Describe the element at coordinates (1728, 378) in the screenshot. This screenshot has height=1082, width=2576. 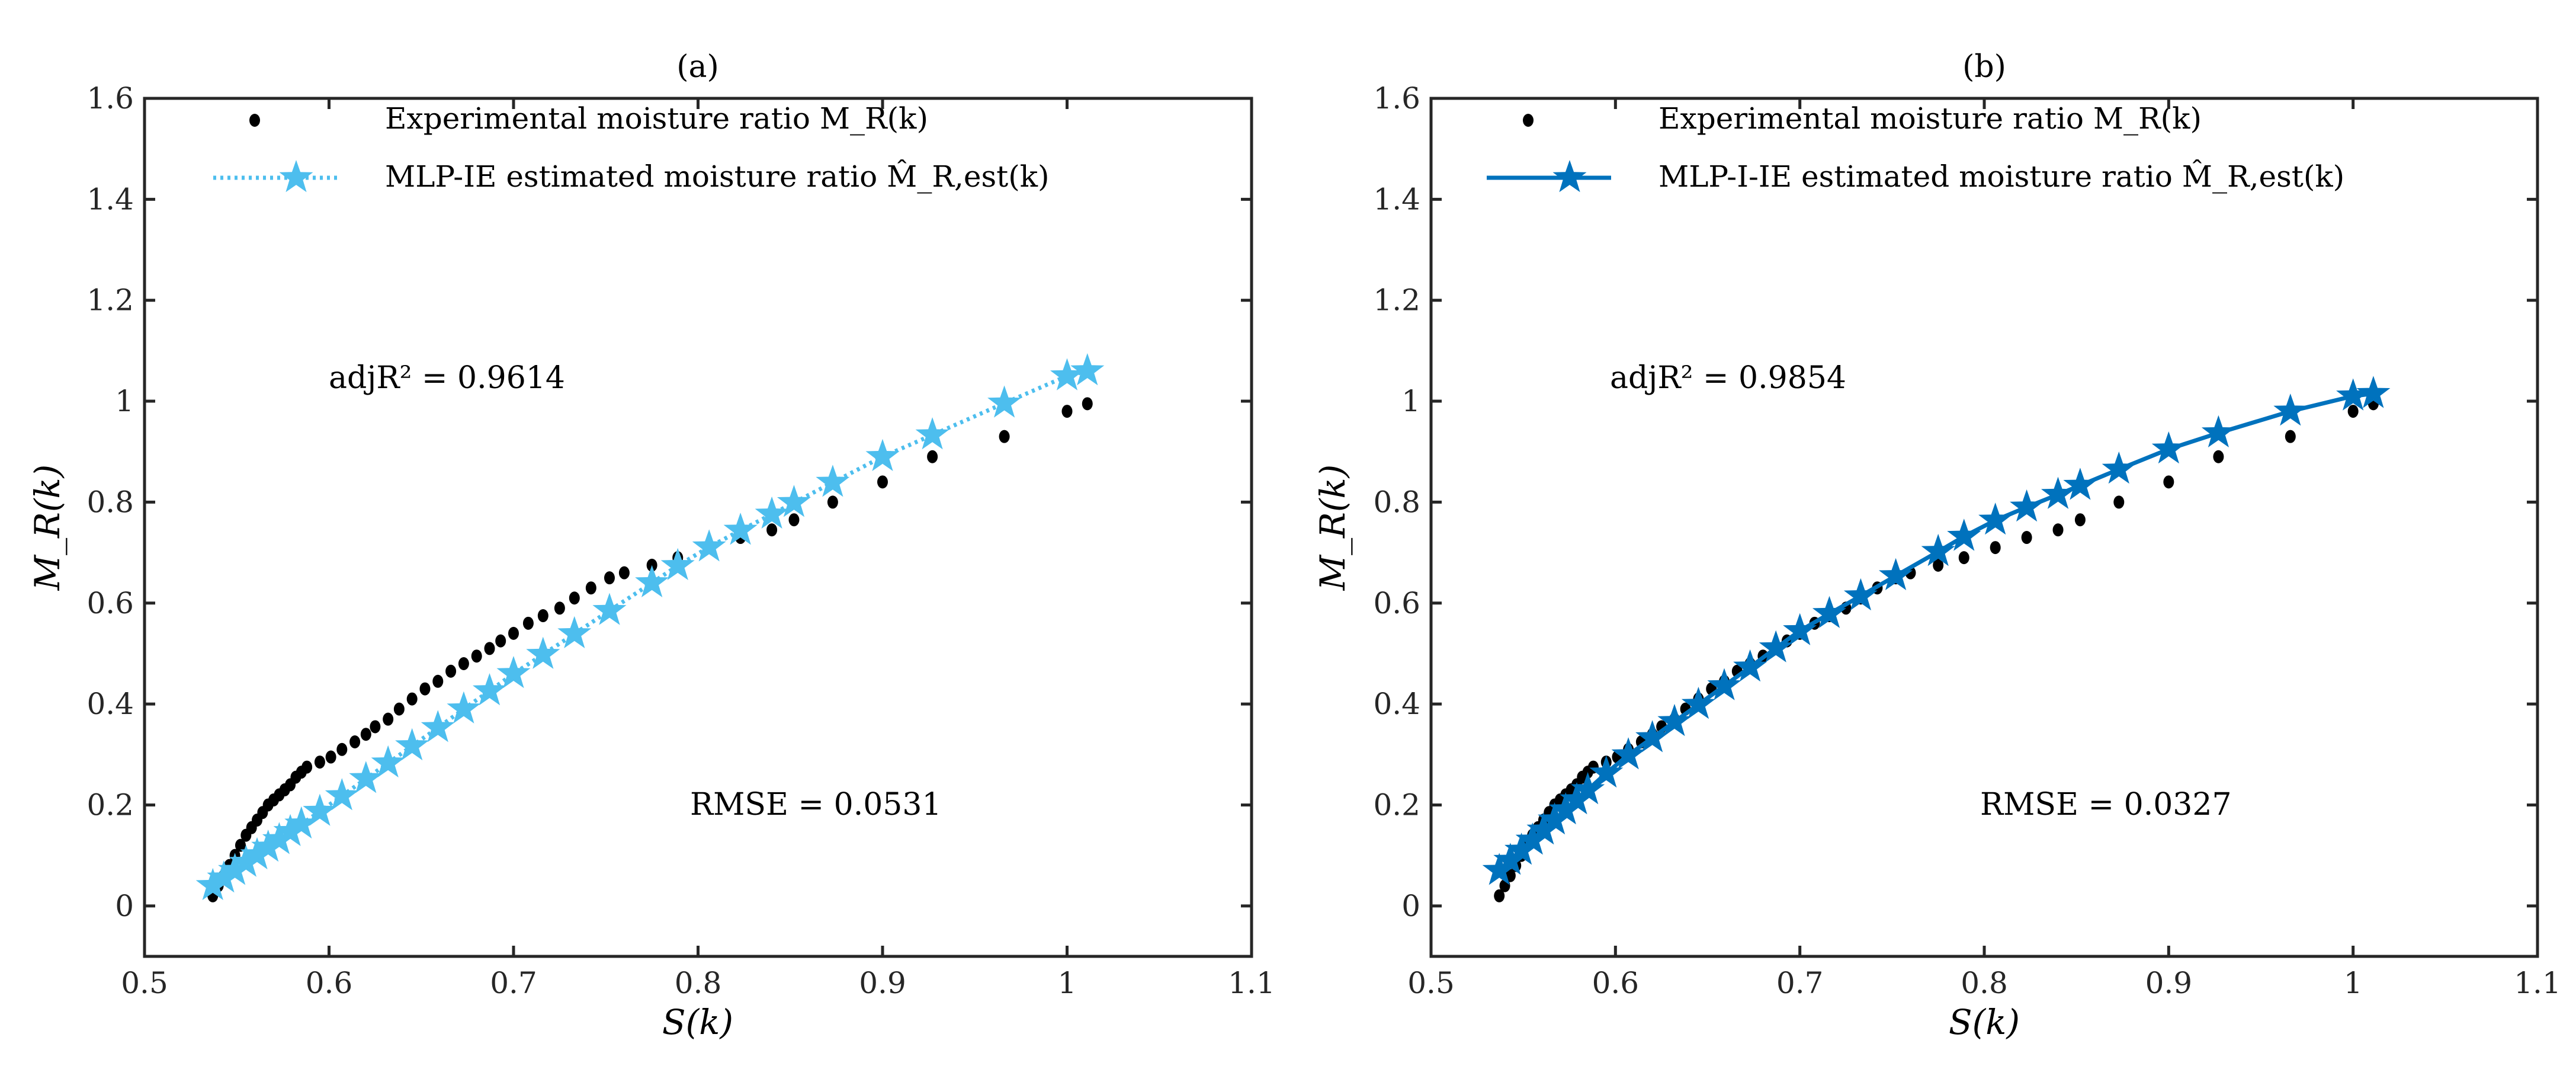
I see `adj-r2-annotation: adjR² = 0.9854` at that location.